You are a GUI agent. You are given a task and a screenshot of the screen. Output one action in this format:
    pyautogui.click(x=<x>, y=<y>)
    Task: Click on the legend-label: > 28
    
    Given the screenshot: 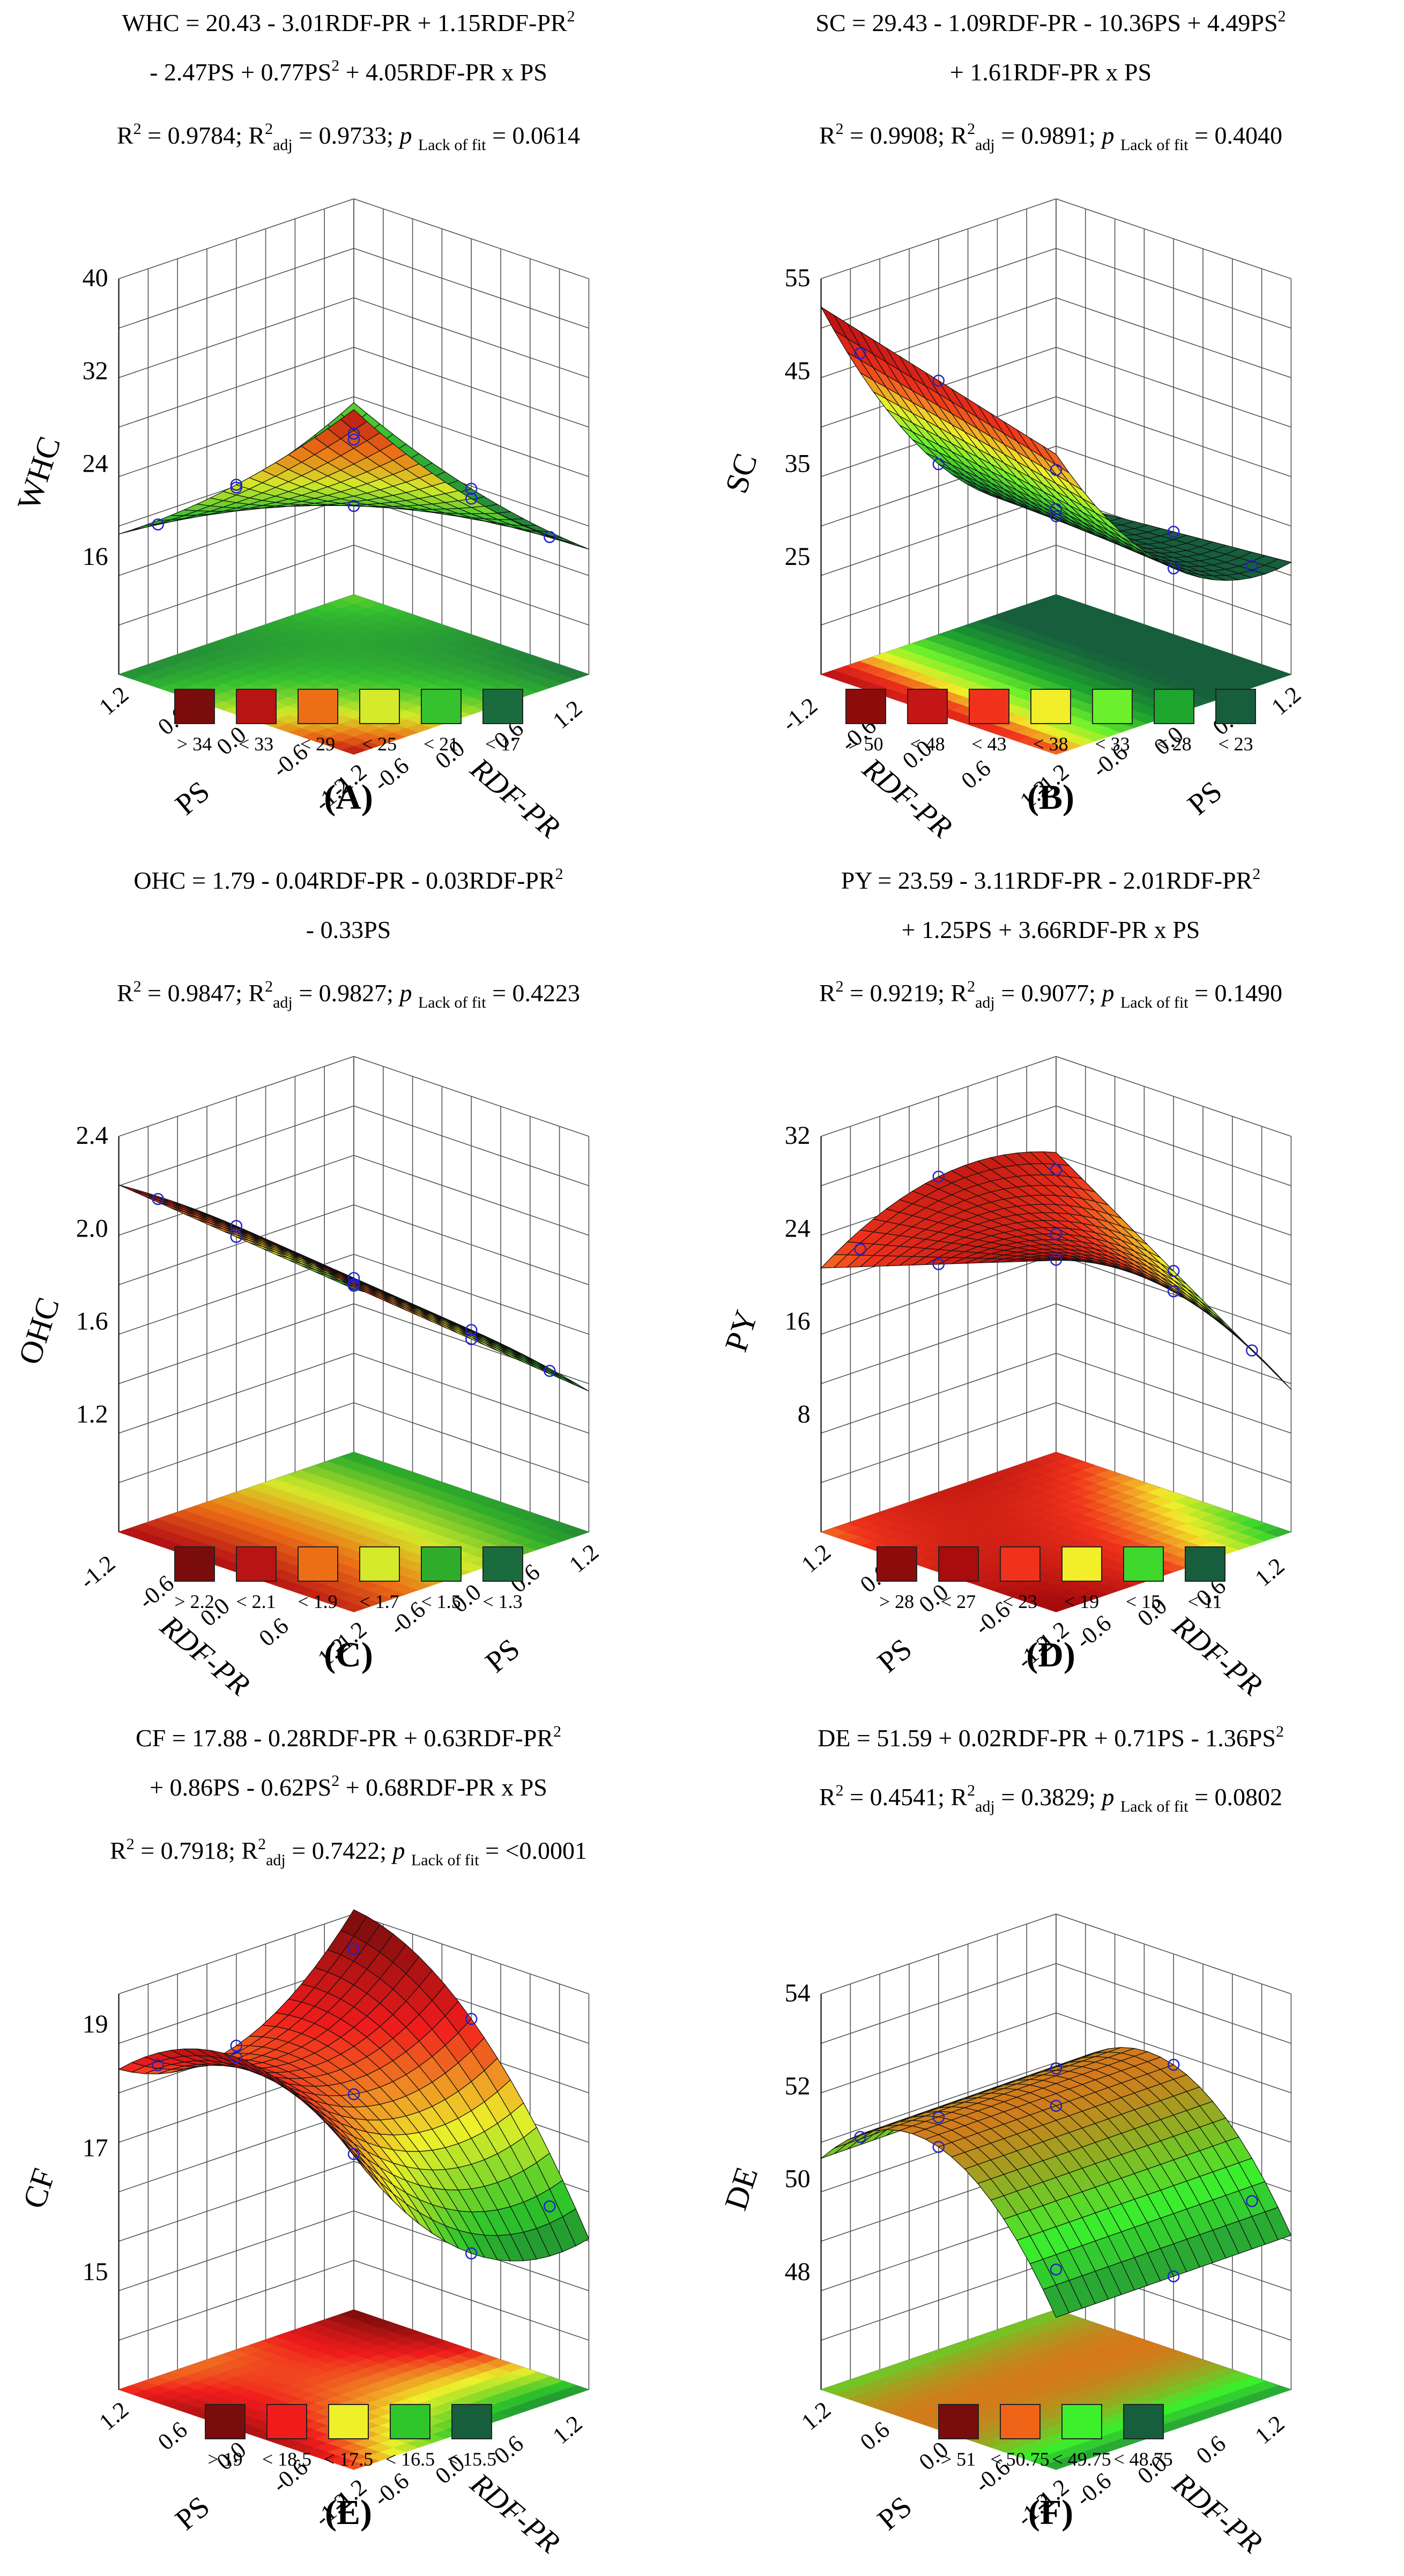 What is the action you would take?
    pyautogui.click(x=897, y=1601)
    